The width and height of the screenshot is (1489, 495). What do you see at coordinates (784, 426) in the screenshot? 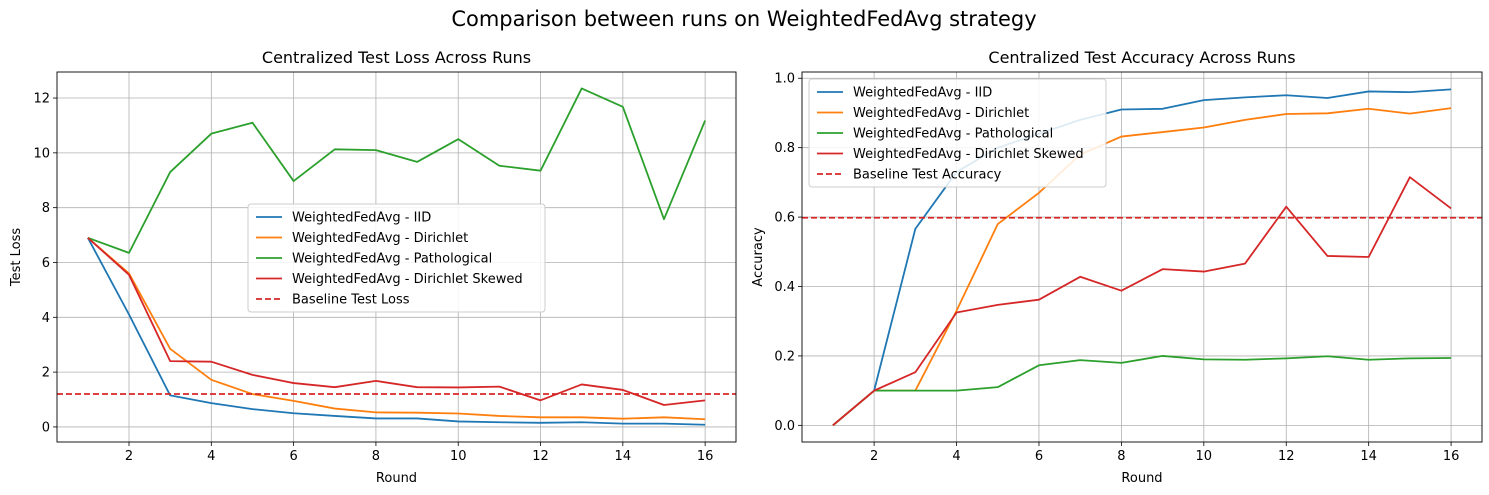
I see `y-tick-label: 0.0` at bounding box center [784, 426].